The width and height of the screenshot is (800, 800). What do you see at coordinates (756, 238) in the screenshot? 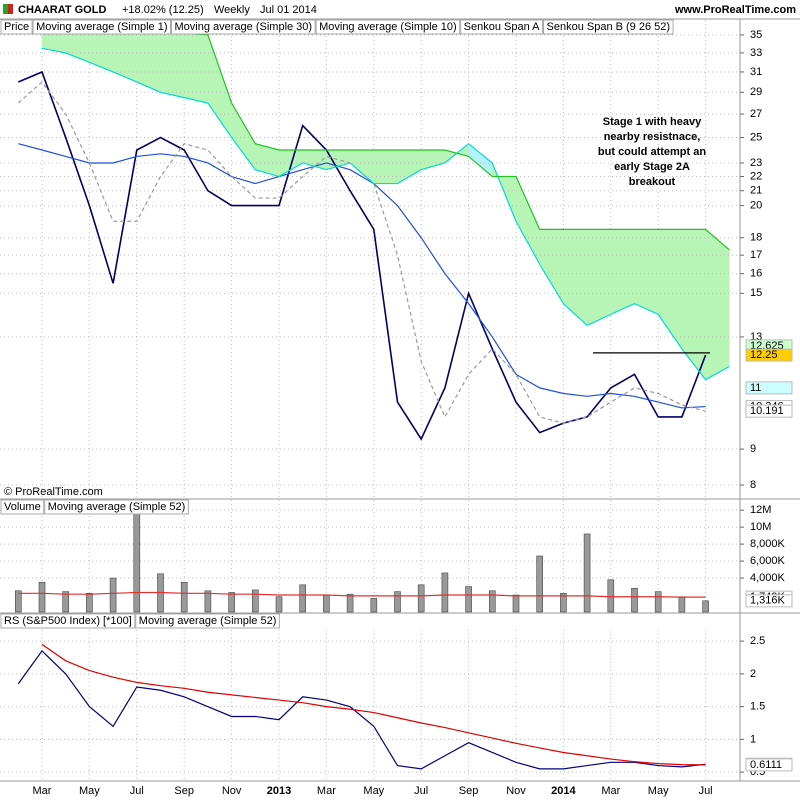
I see `y-tick-label: 18` at bounding box center [756, 238].